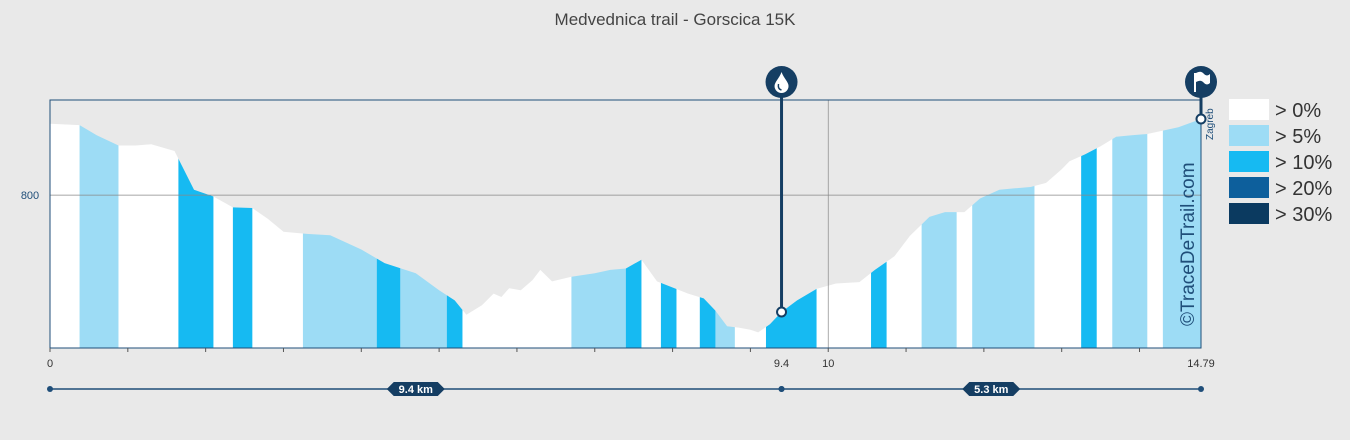  Describe the element at coordinates (1201, 103) in the screenshot. I see `finish-marker: Zagreb` at that location.